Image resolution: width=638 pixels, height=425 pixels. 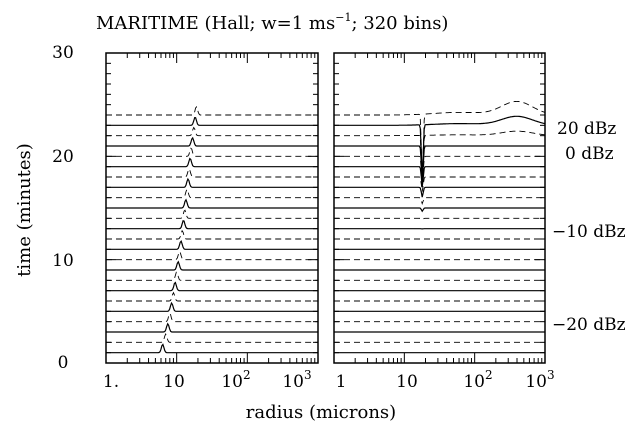 What do you see at coordinates (321, 412) in the screenshot?
I see `x-axis-label: radius (microns)` at bounding box center [321, 412].